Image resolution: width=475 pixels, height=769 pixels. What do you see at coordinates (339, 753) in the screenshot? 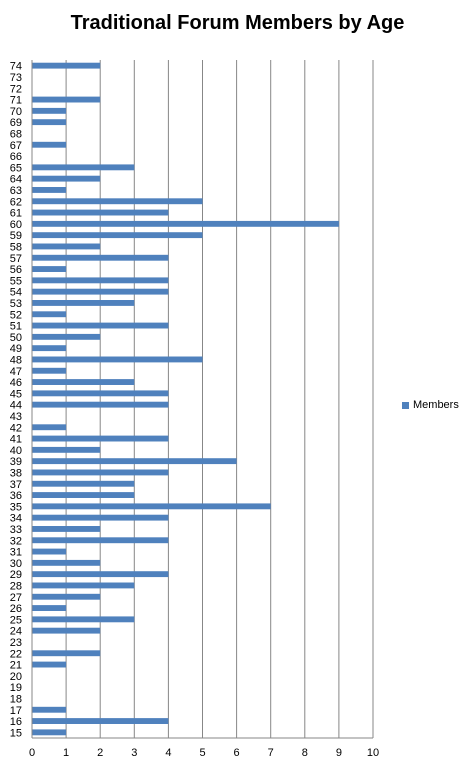
I see `x-tick-label: 9` at bounding box center [339, 753].